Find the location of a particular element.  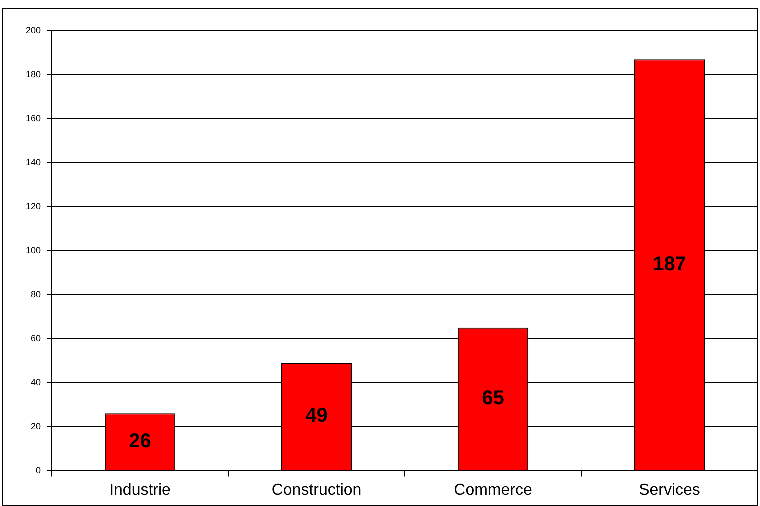

y-tick-label: 100 is located at coordinates (34, 250).